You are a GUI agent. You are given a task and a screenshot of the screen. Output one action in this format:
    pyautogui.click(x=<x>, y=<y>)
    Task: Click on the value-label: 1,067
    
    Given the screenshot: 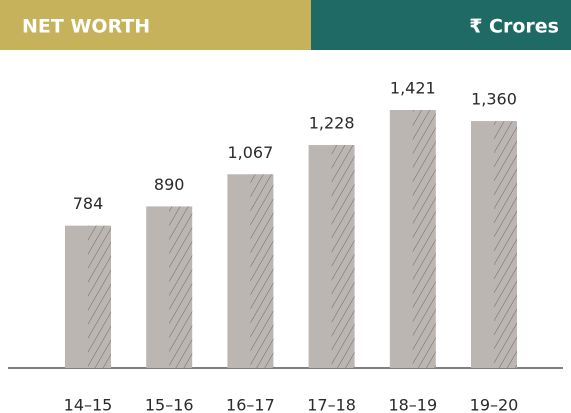 What is the action you would take?
    pyautogui.click(x=250, y=152)
    